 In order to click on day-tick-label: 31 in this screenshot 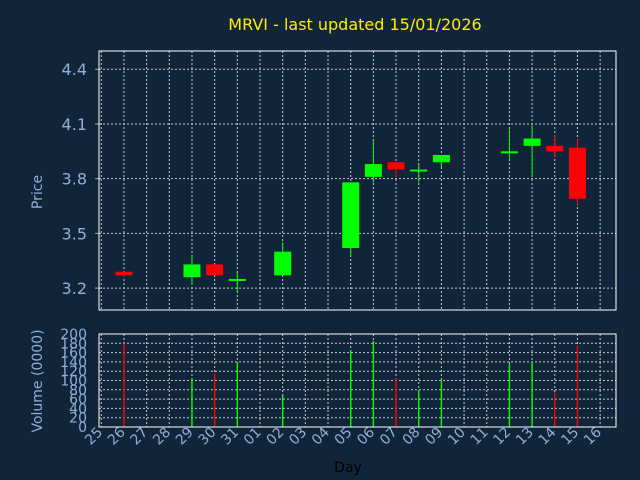, I will do `click(230, 437)`.